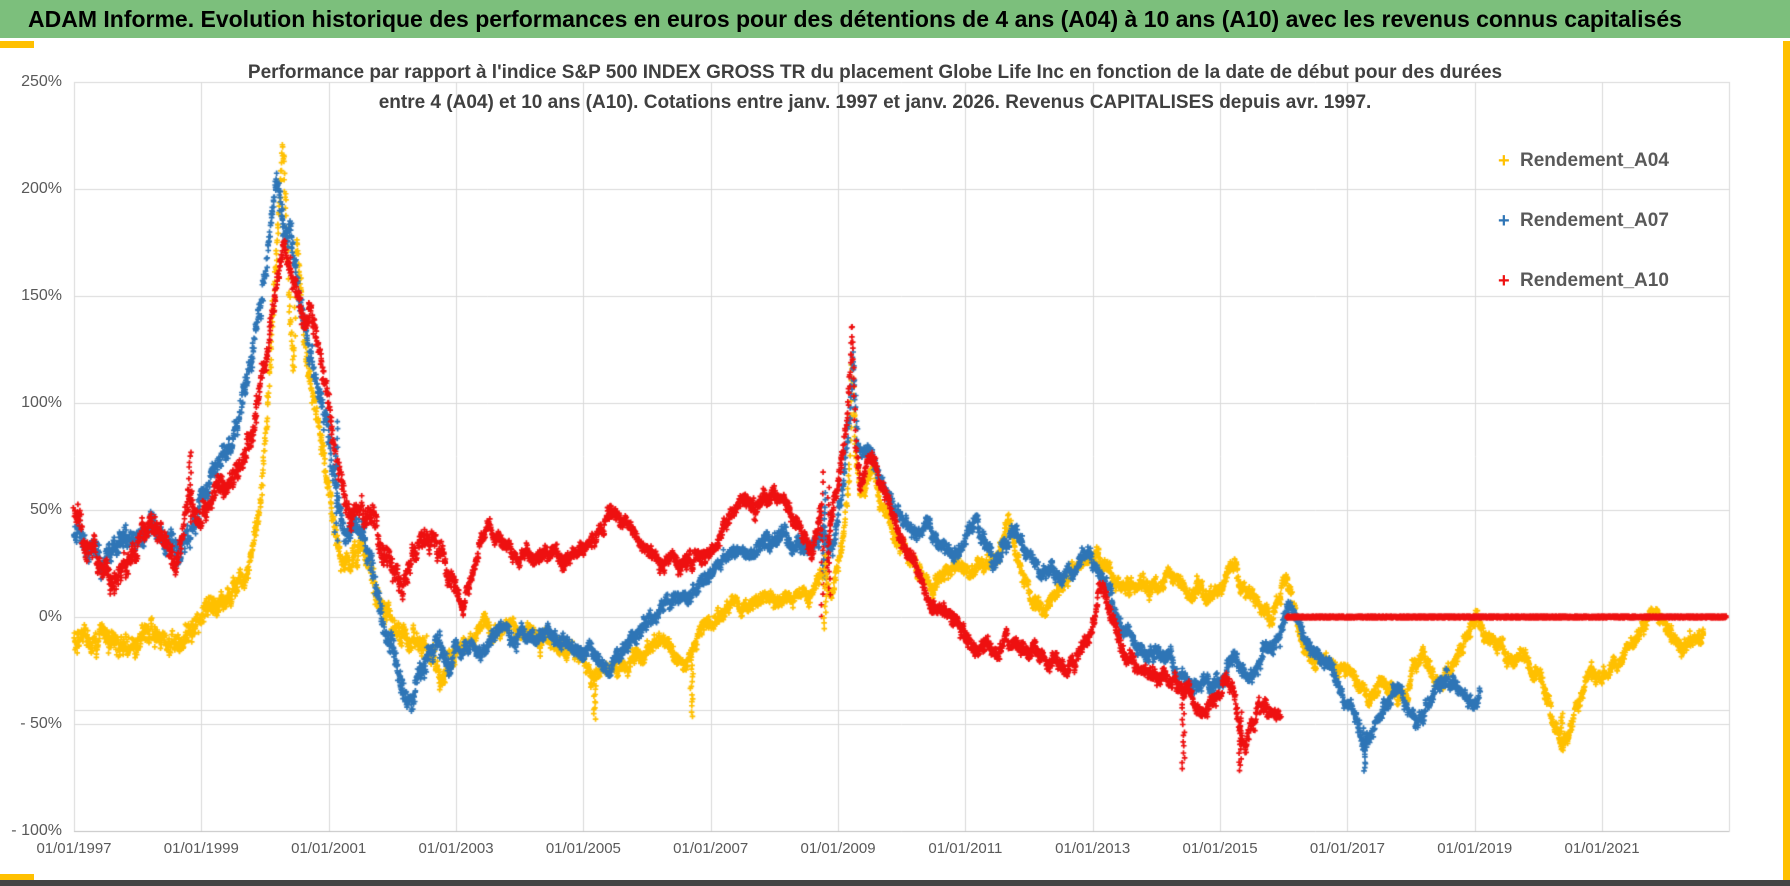 This screenshot has height=886, width=1790. Describe the element at coordinates (41, 723) in the screenshot. I see `y-tick-label: - 50%` at that location.